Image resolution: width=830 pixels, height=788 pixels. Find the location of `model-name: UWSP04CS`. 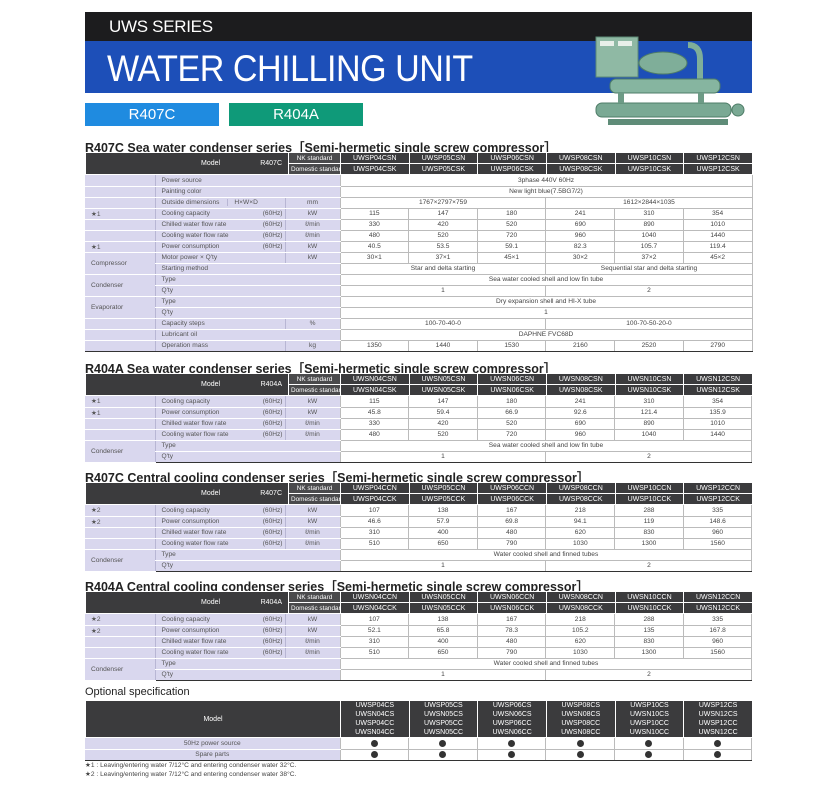

model-name: UWSP04CS is located at coordinates (375, 705).